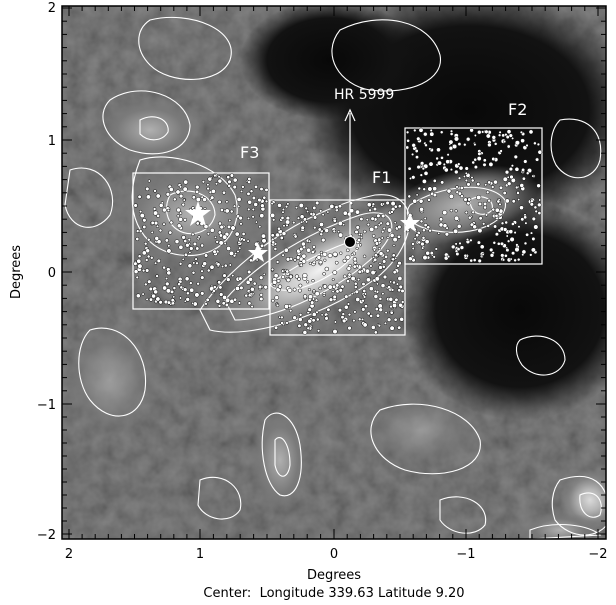 The width and height of the screenshot is (616, 605). Describe the element at coordinates (337, 267) in the screenshot. I see `field-box-f1` at that location.